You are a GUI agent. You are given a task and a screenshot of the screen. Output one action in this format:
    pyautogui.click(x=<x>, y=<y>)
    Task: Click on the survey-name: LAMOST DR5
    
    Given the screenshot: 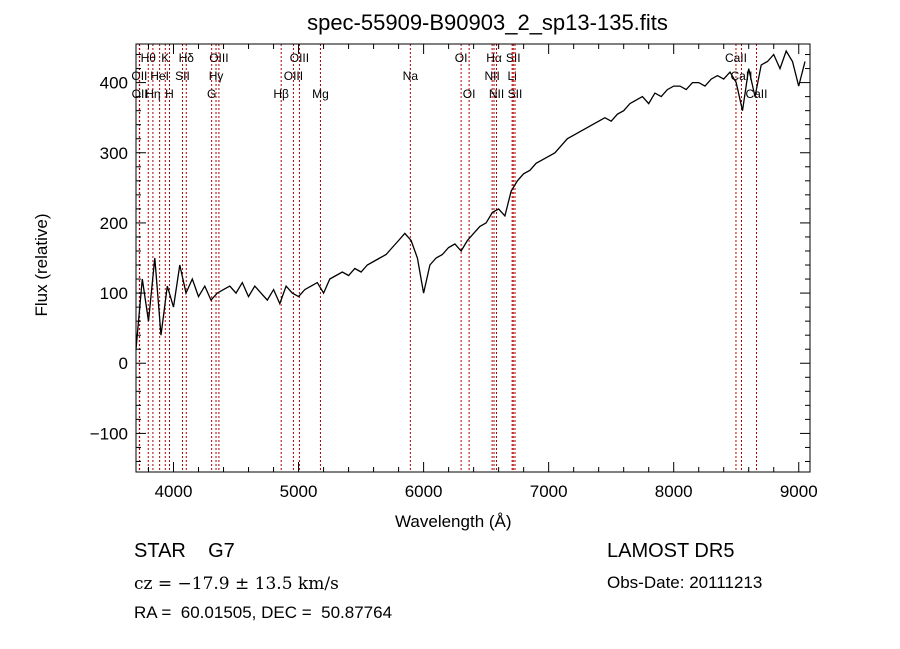 What is the action you would take?
    pyautogui.click(x=671, y=551)
    